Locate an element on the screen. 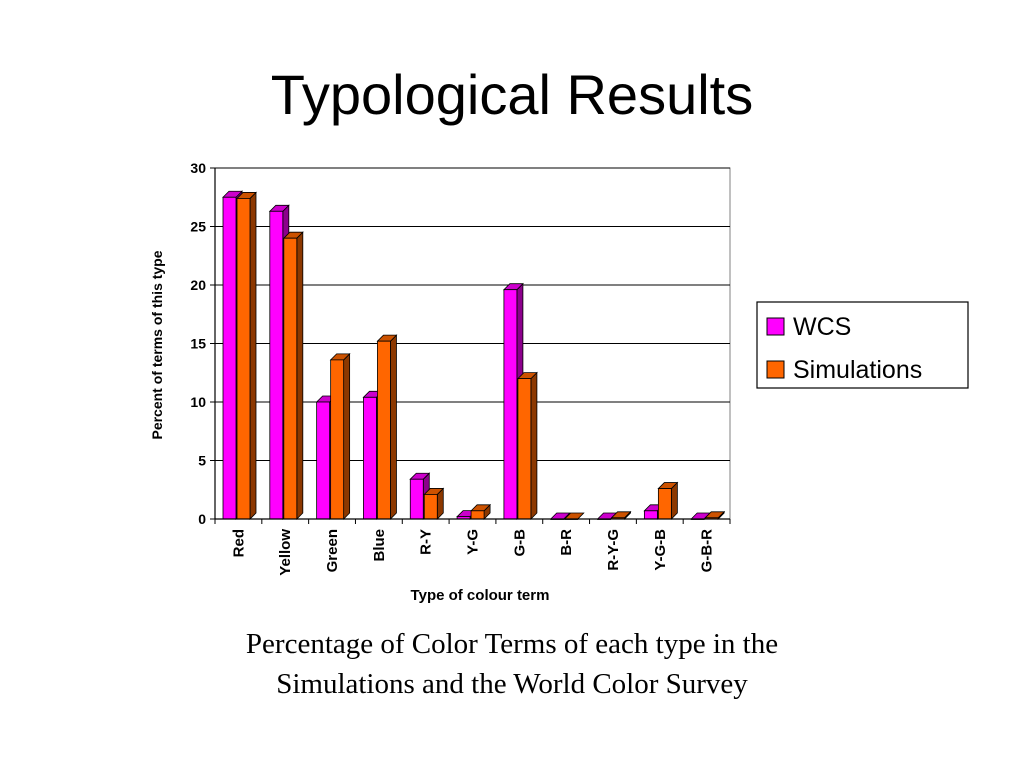 The width and height of the screenshot is (1024, 768). x-tick-label: G-B-R is located at coordinates (707, 550).